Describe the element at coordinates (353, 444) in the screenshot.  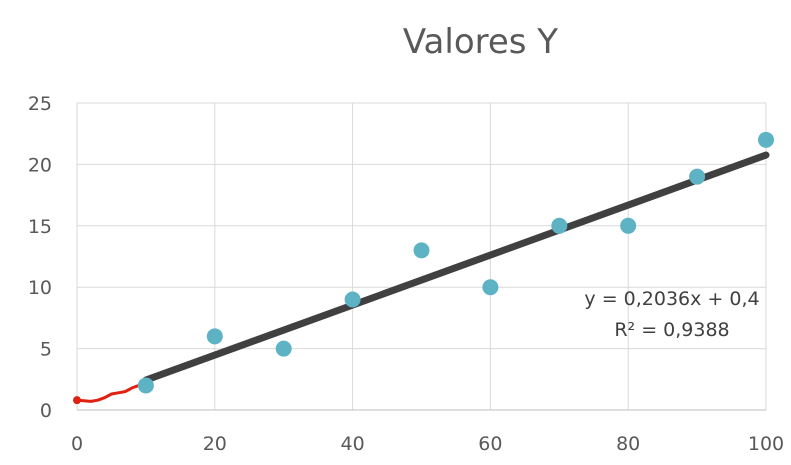
I see `x-tick-label: 40` at that location.